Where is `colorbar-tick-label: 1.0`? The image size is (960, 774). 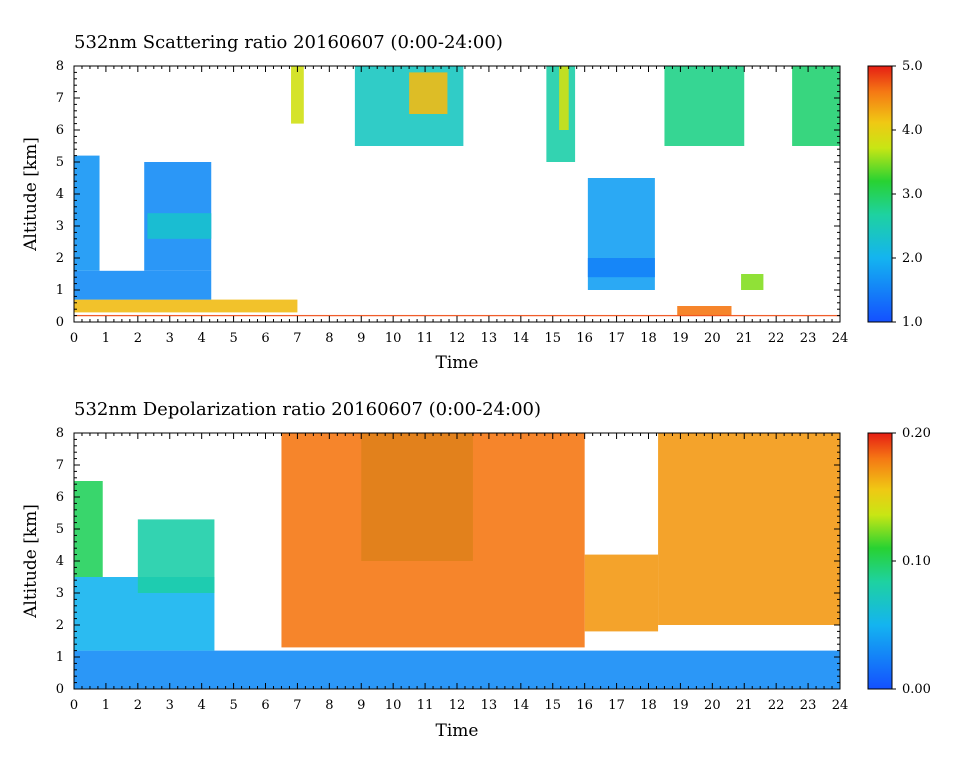
colorbar-tick-label: 1.0 is located at coordinates (912, 322).